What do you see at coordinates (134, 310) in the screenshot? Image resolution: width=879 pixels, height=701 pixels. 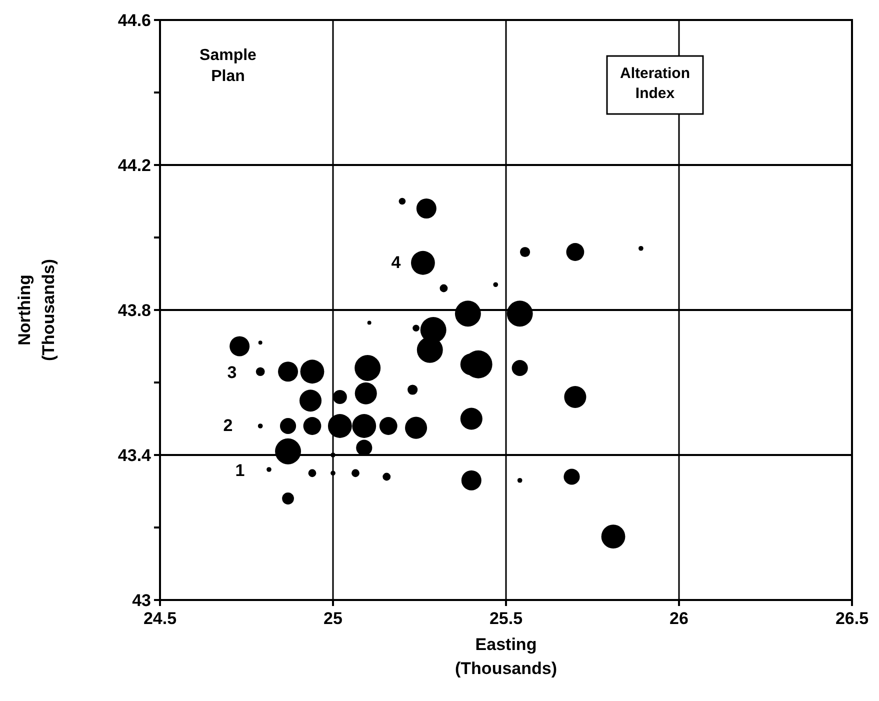 I see `y-tick-label: 43.8` at bounding box center [134, 310].